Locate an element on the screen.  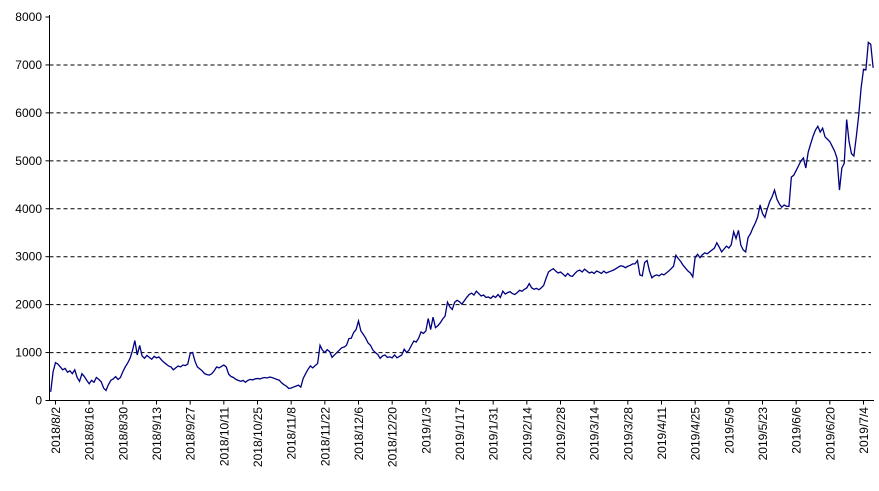
y-tick-marks is located at coordinates (47, 208).